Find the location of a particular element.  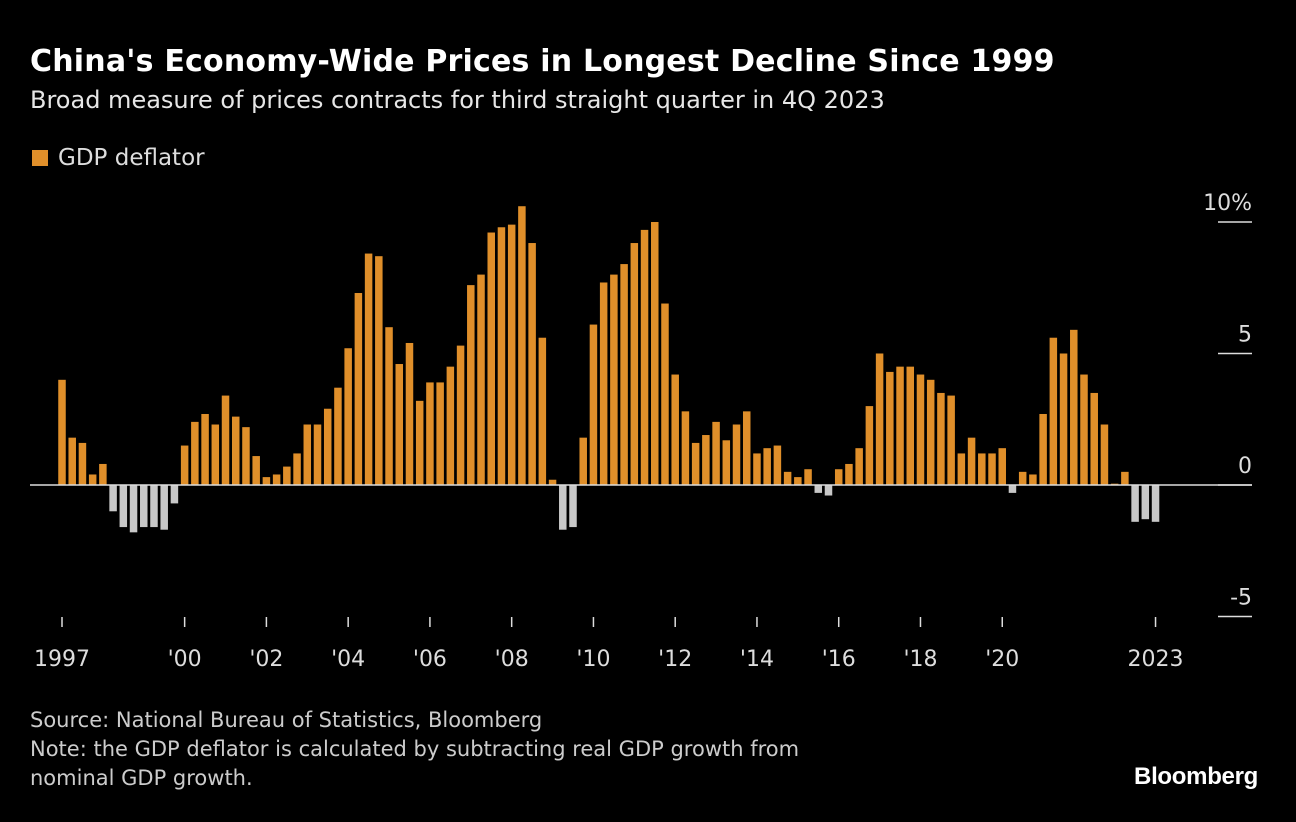

x-tick-label: '04 is located at coordinates (348, 659).